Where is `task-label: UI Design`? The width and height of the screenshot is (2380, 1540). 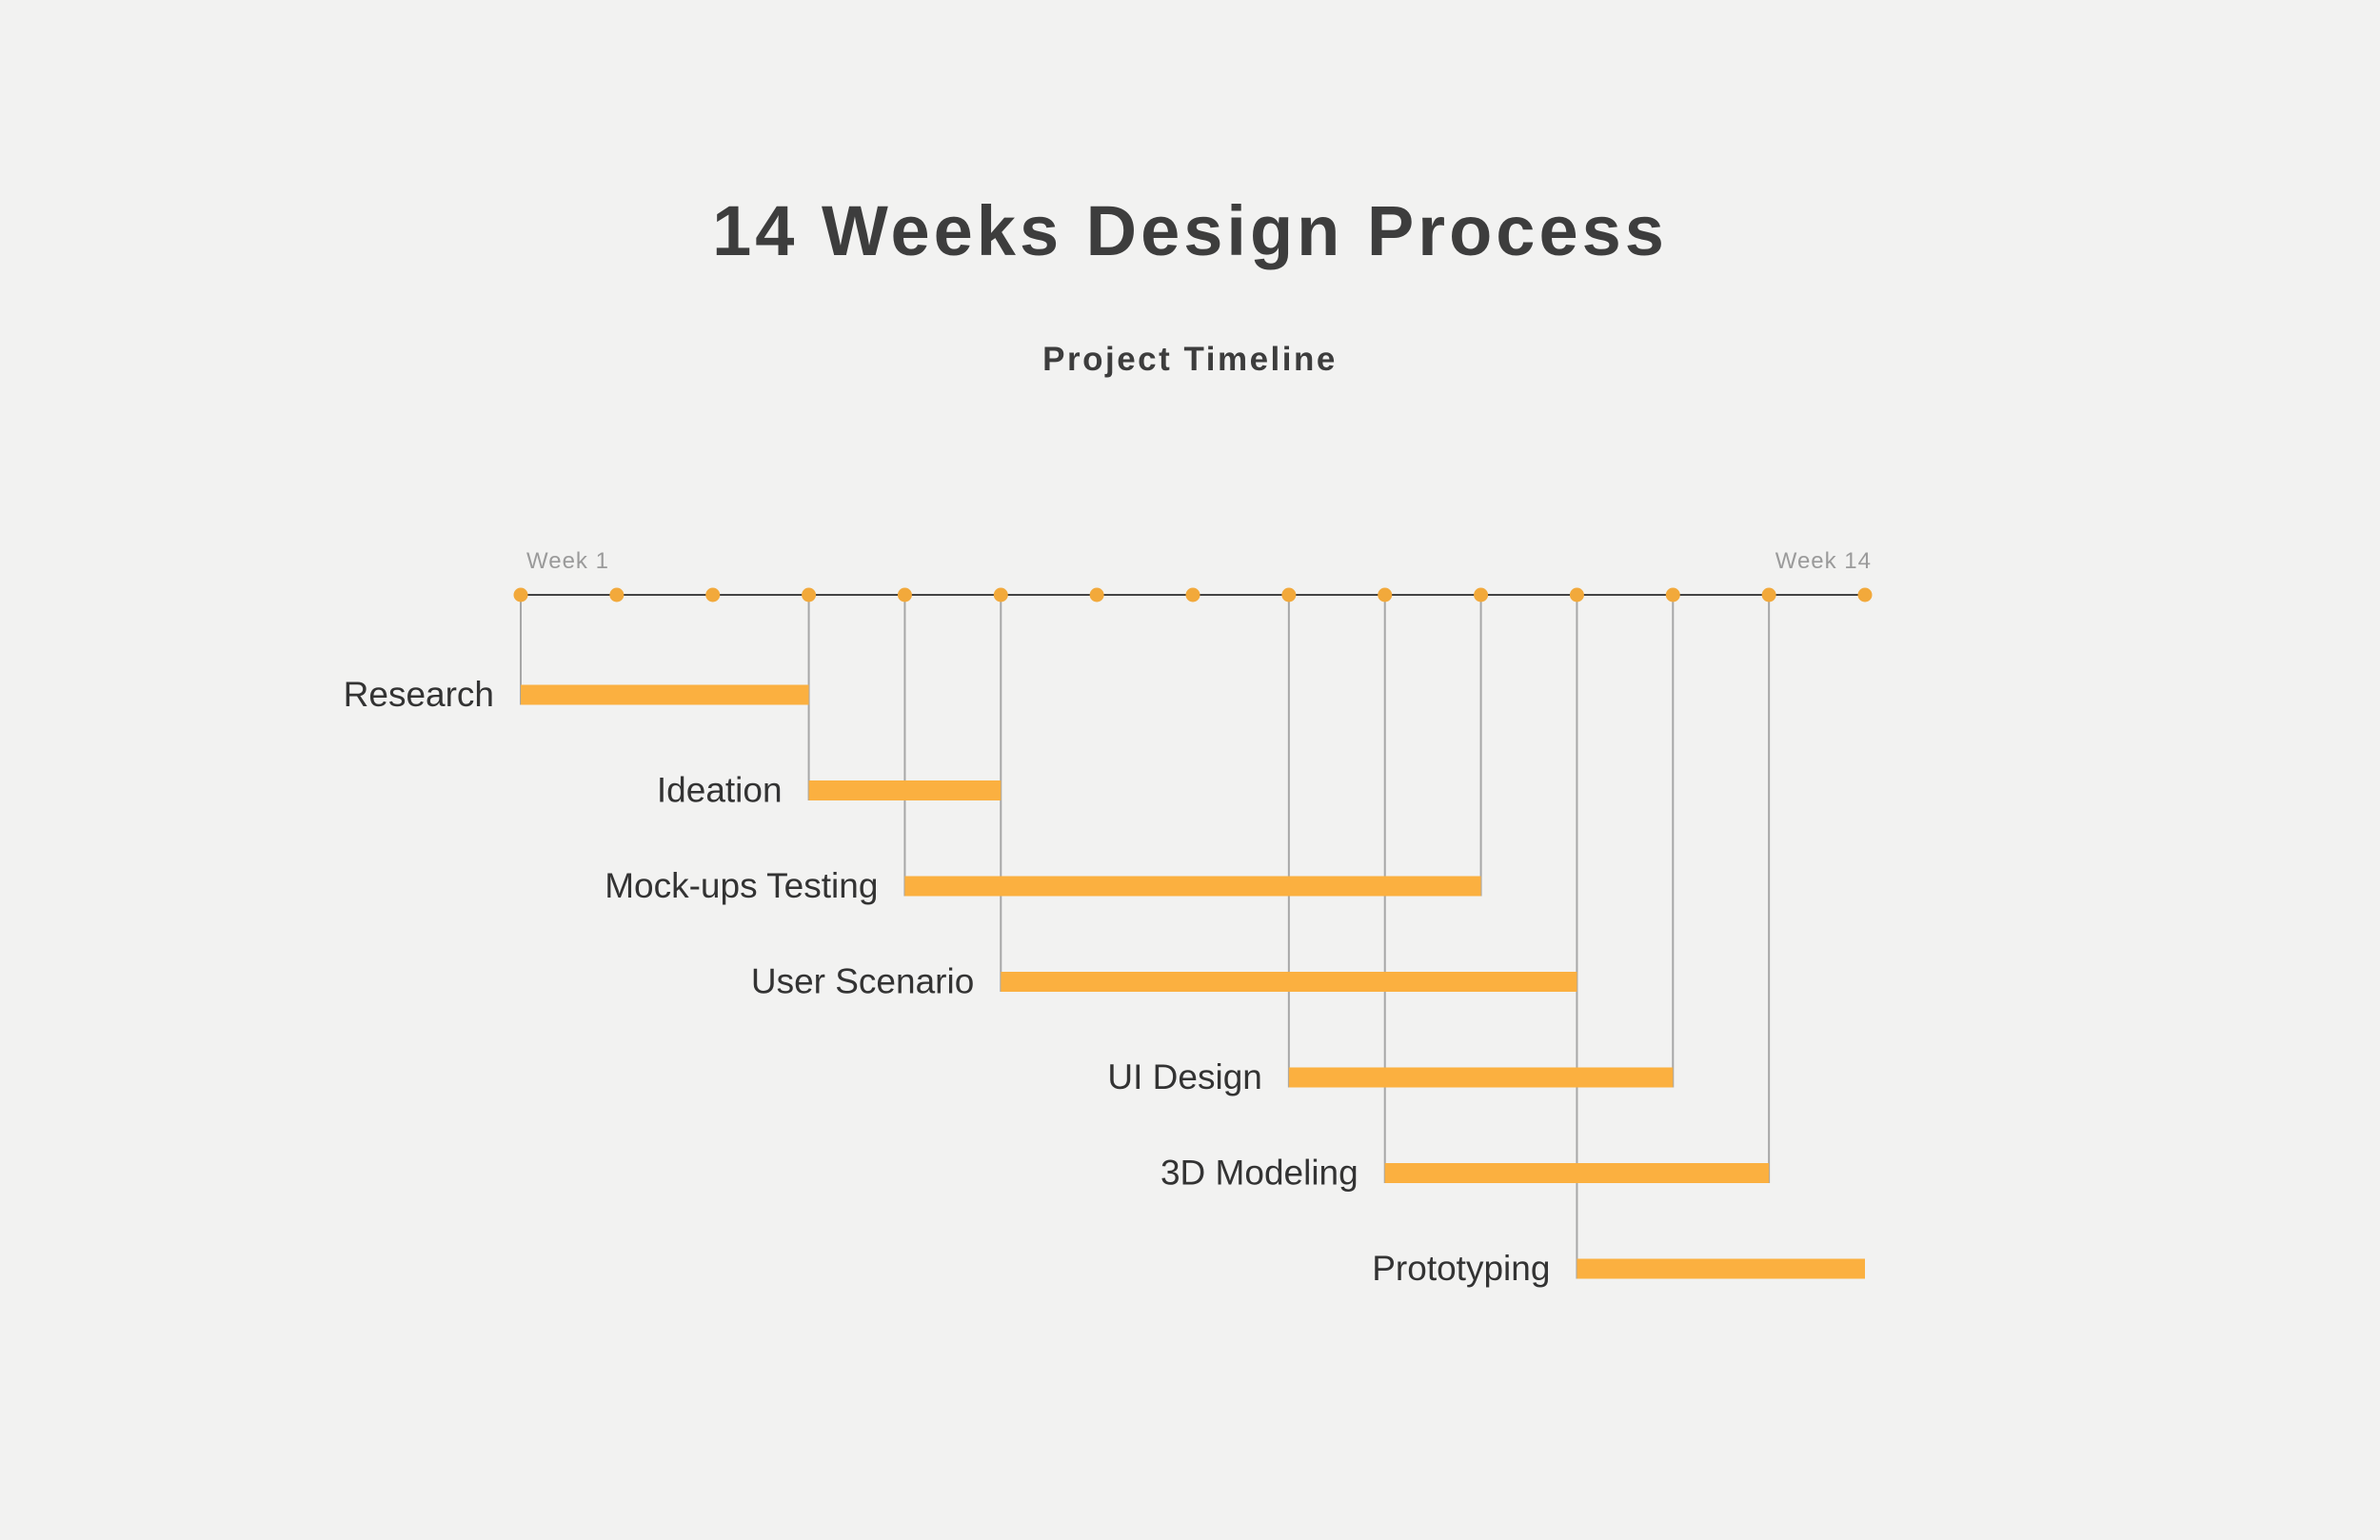 task-label: UI Design is located at coordinates (1184, 1076).